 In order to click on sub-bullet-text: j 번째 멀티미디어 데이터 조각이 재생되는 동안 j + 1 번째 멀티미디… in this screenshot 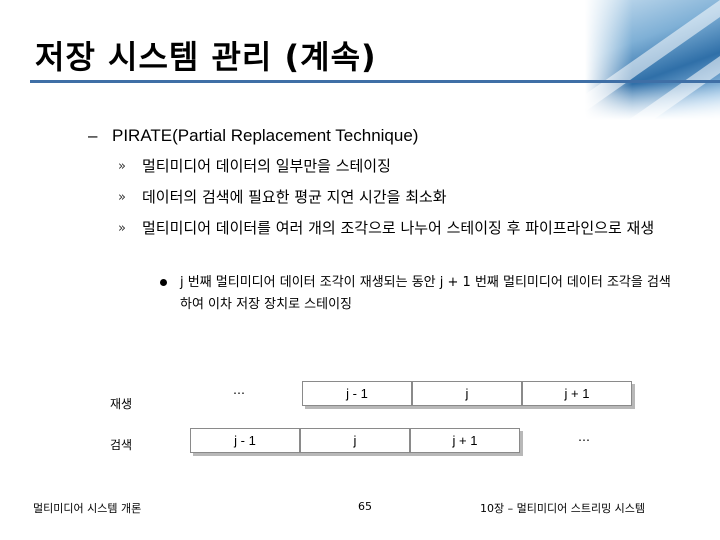, I will do `click(425, 293)`.